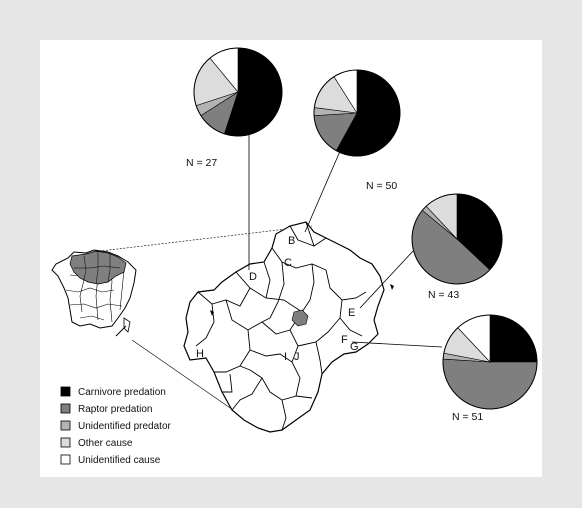  I want to click on leader-line-b, so click(324, 187).